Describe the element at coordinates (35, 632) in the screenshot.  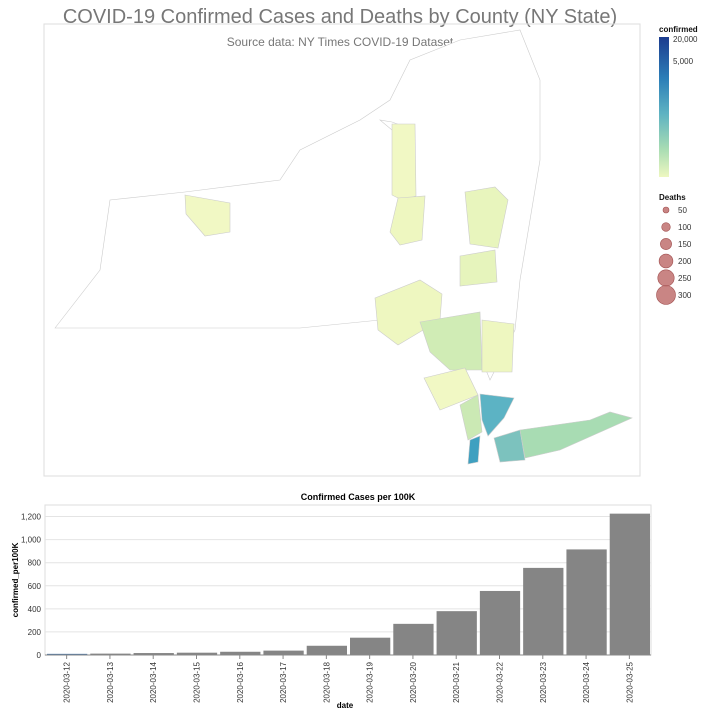
I see `y-tick-label: 200` at that location.